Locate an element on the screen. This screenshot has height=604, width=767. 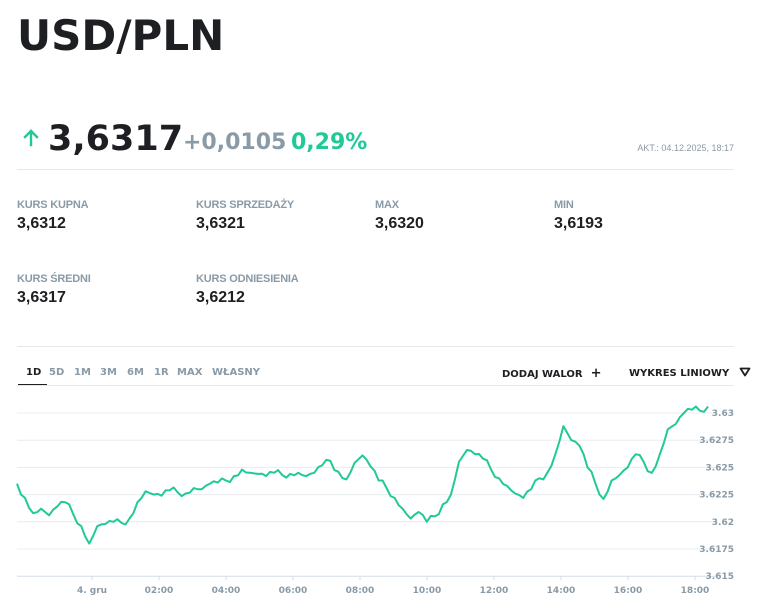
chart-type-dropdown: WYKRES LINIOWY is located at coordinates (690, 374).